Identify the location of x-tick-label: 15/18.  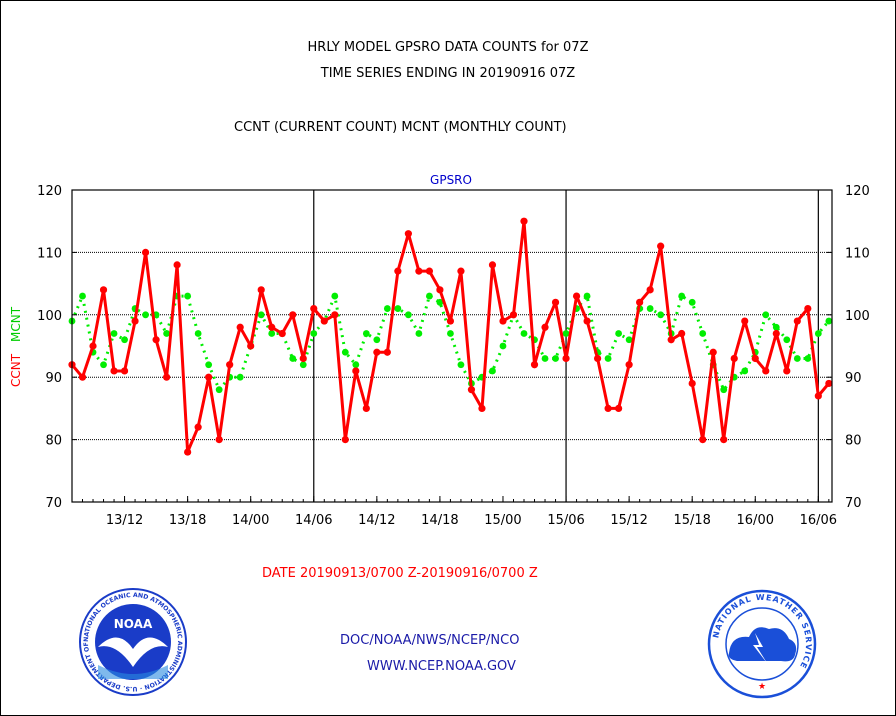
(691, 520).